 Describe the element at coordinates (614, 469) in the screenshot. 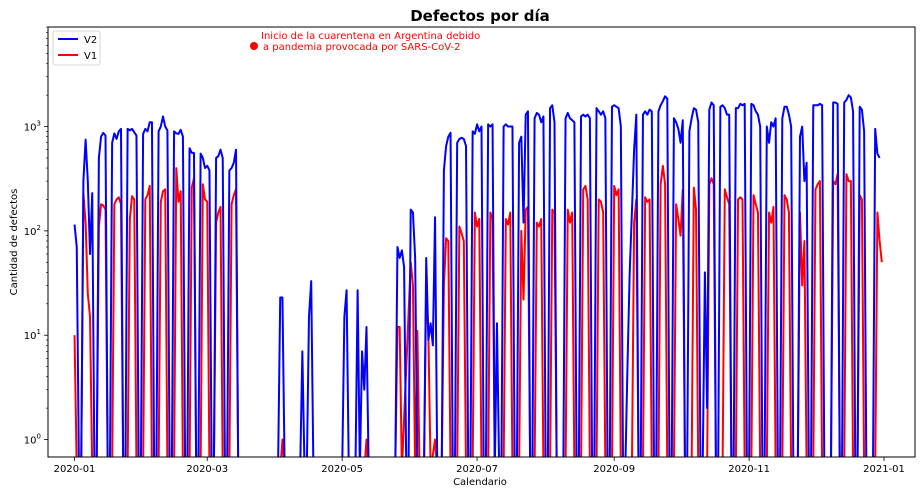

I see `x-tick-label: 2020-09` at that location.